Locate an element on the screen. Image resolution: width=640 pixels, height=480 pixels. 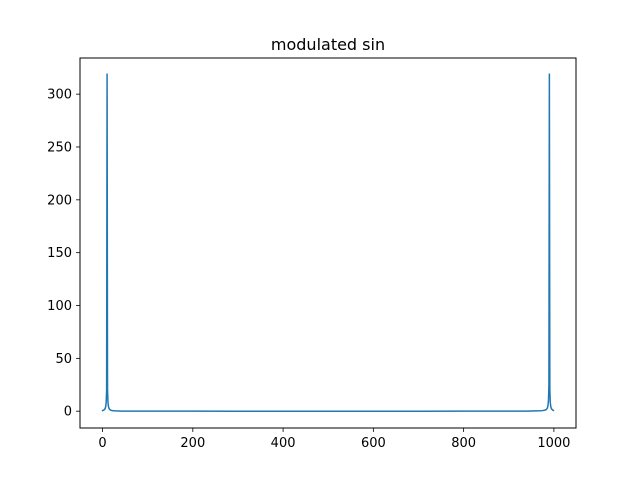
x-tick-label: 0 is located at coordinates (102, 443).